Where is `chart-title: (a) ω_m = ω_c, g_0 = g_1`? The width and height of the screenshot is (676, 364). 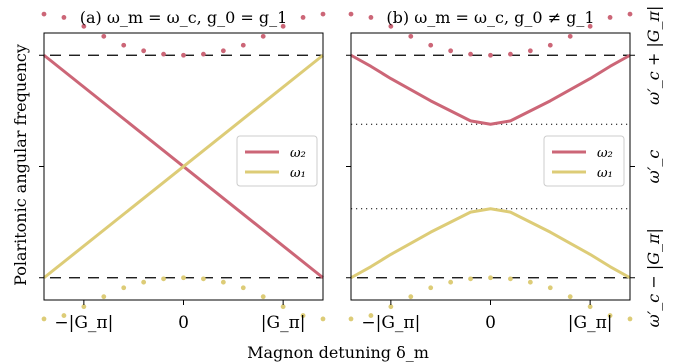 chart-title: (a) ω_m = ω_c, g_0 = g_1 is located at coordinates (184, 17).